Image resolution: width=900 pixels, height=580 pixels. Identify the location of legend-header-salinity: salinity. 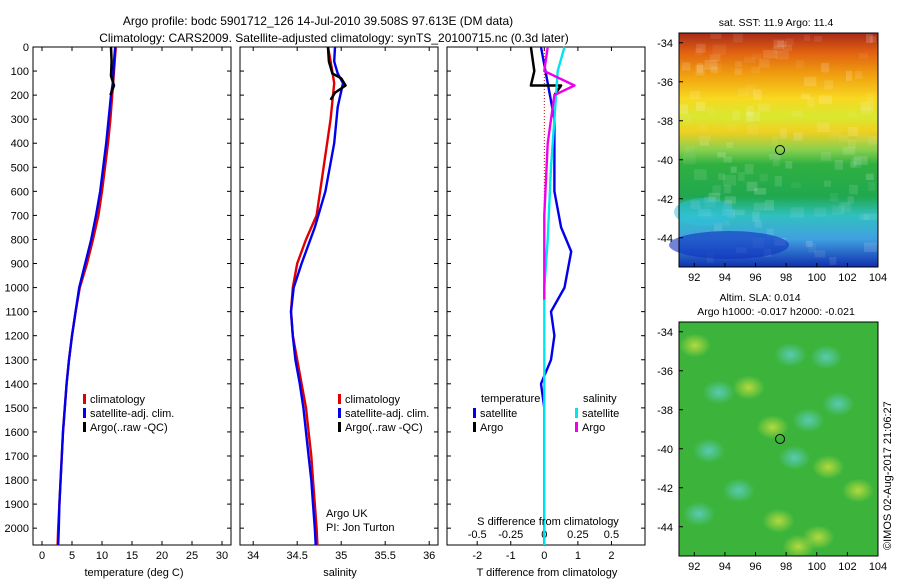
(600, 399).